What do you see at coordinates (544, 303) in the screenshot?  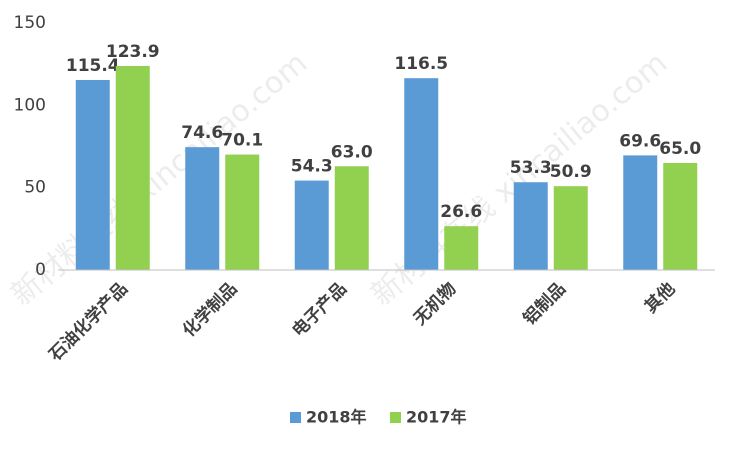 I see `x-tick-label: 铝制品` at bounding box center [544, 303].